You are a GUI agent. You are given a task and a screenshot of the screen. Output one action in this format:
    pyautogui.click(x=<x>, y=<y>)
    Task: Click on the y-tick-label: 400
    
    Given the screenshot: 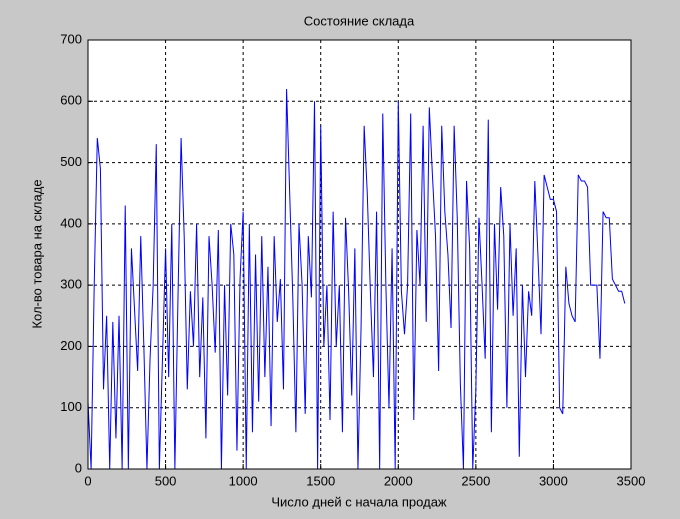 What is the action you would take?
    pyautogui.click(x=71, y=222)
    